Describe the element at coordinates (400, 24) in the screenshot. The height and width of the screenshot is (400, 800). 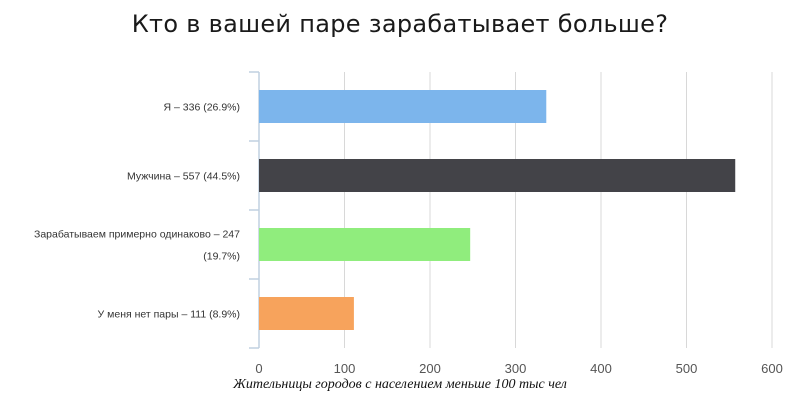
I see `chart-title: Кто в вашей паре зарабатывает больше?` at that location.